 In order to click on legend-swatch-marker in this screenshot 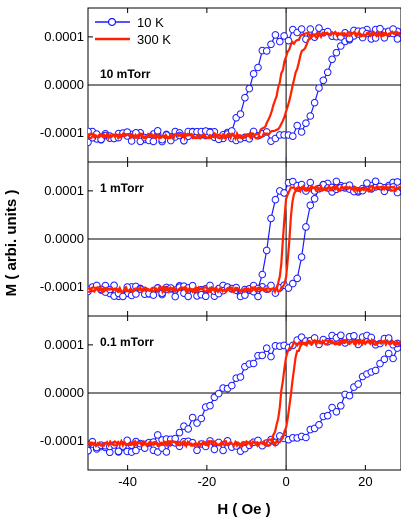, I will do `click(112, 22)`.